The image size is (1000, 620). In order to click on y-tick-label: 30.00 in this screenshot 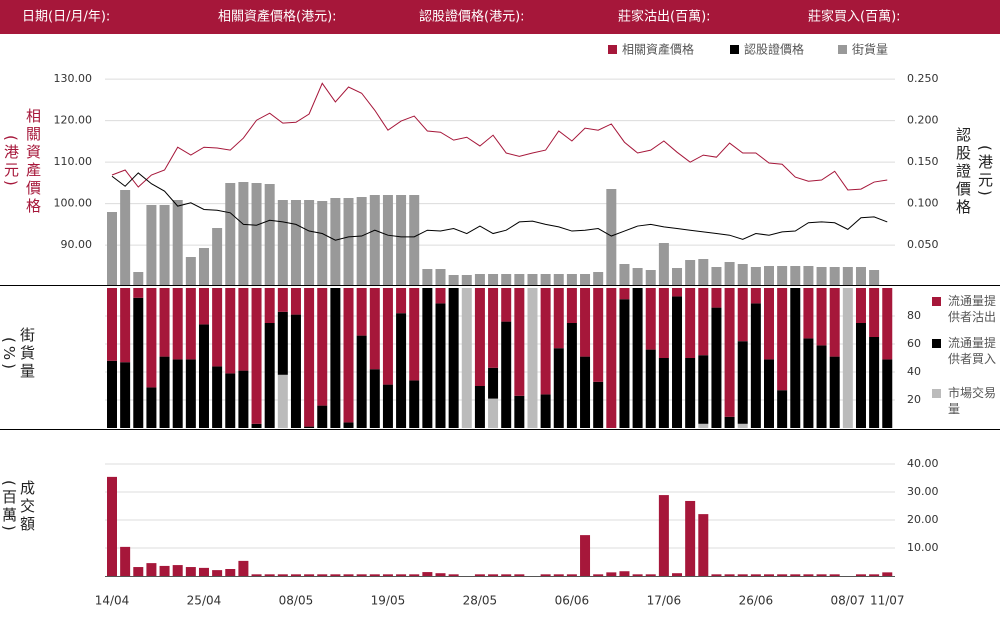, I will do `click(923, 491)`.